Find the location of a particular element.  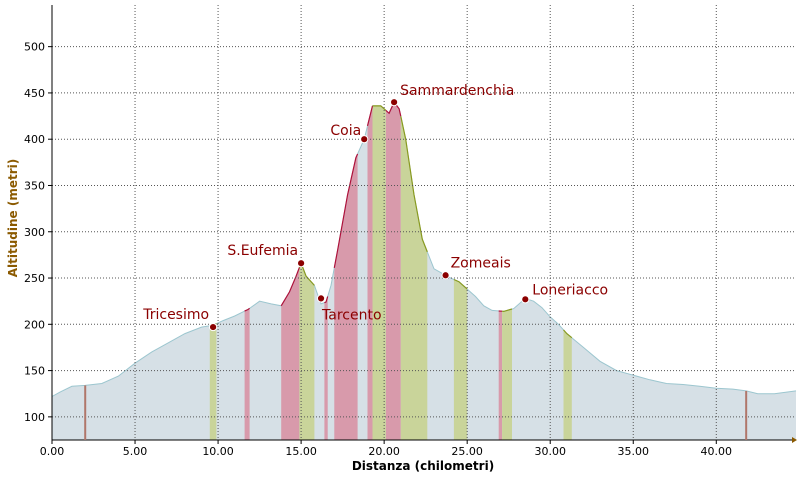

waypoint-label: Tarcento is located at coordinates (351, 315).